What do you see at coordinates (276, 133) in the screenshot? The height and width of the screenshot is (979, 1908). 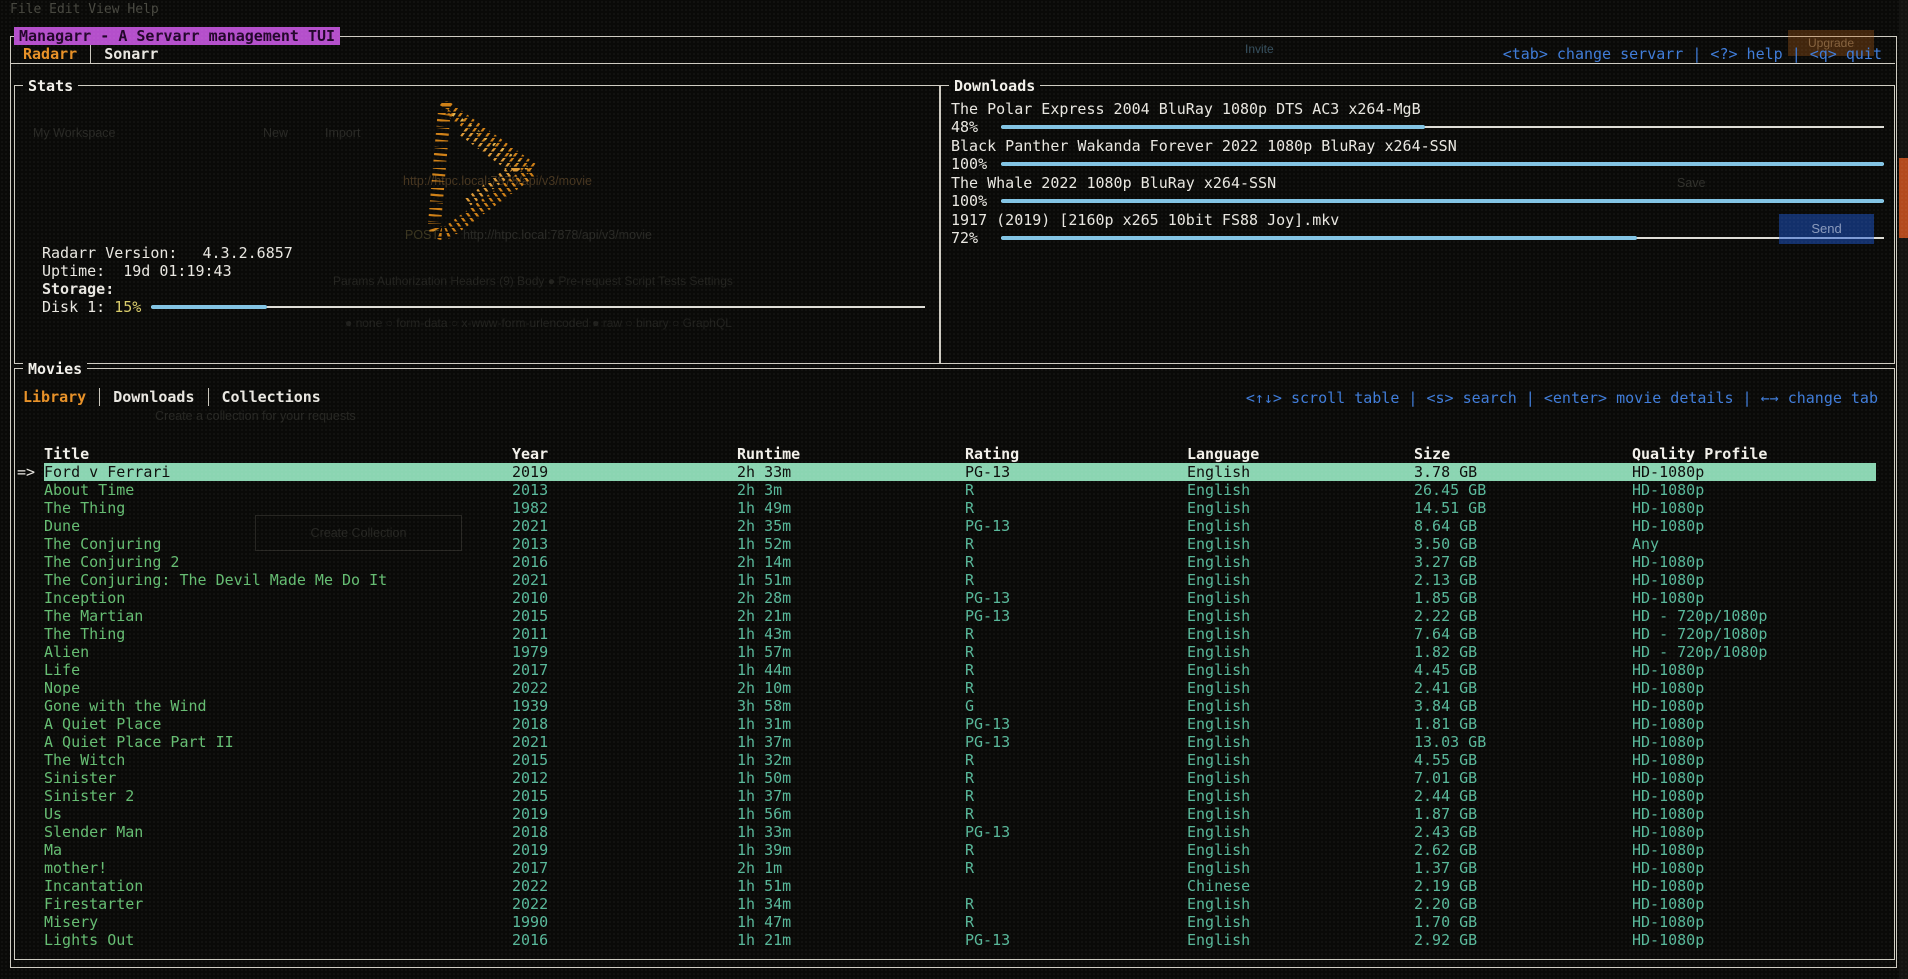 I see `background-new-button: New` at bounding box center [276, 133].